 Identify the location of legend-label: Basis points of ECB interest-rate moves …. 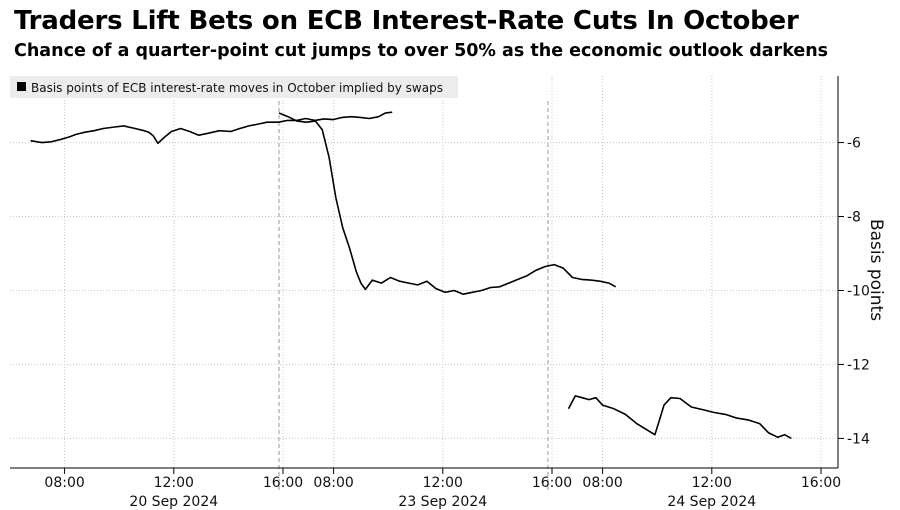
(237, 88).